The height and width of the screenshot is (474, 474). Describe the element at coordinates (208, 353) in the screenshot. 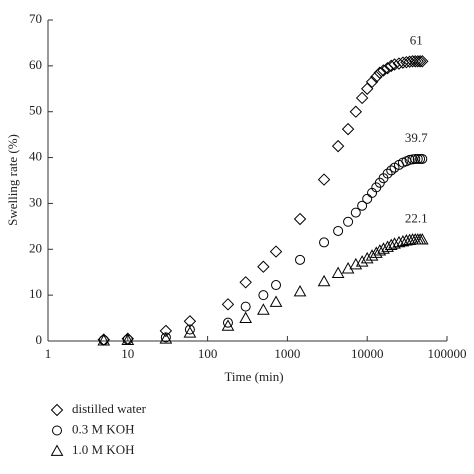

I see `x-tick-label: 100` at that location.